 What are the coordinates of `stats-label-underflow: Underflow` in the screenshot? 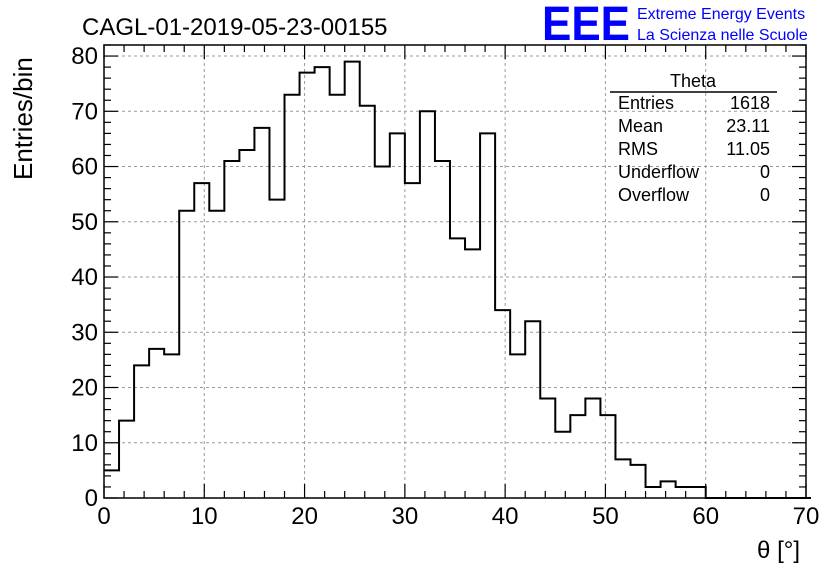 It's located at (659, 172).